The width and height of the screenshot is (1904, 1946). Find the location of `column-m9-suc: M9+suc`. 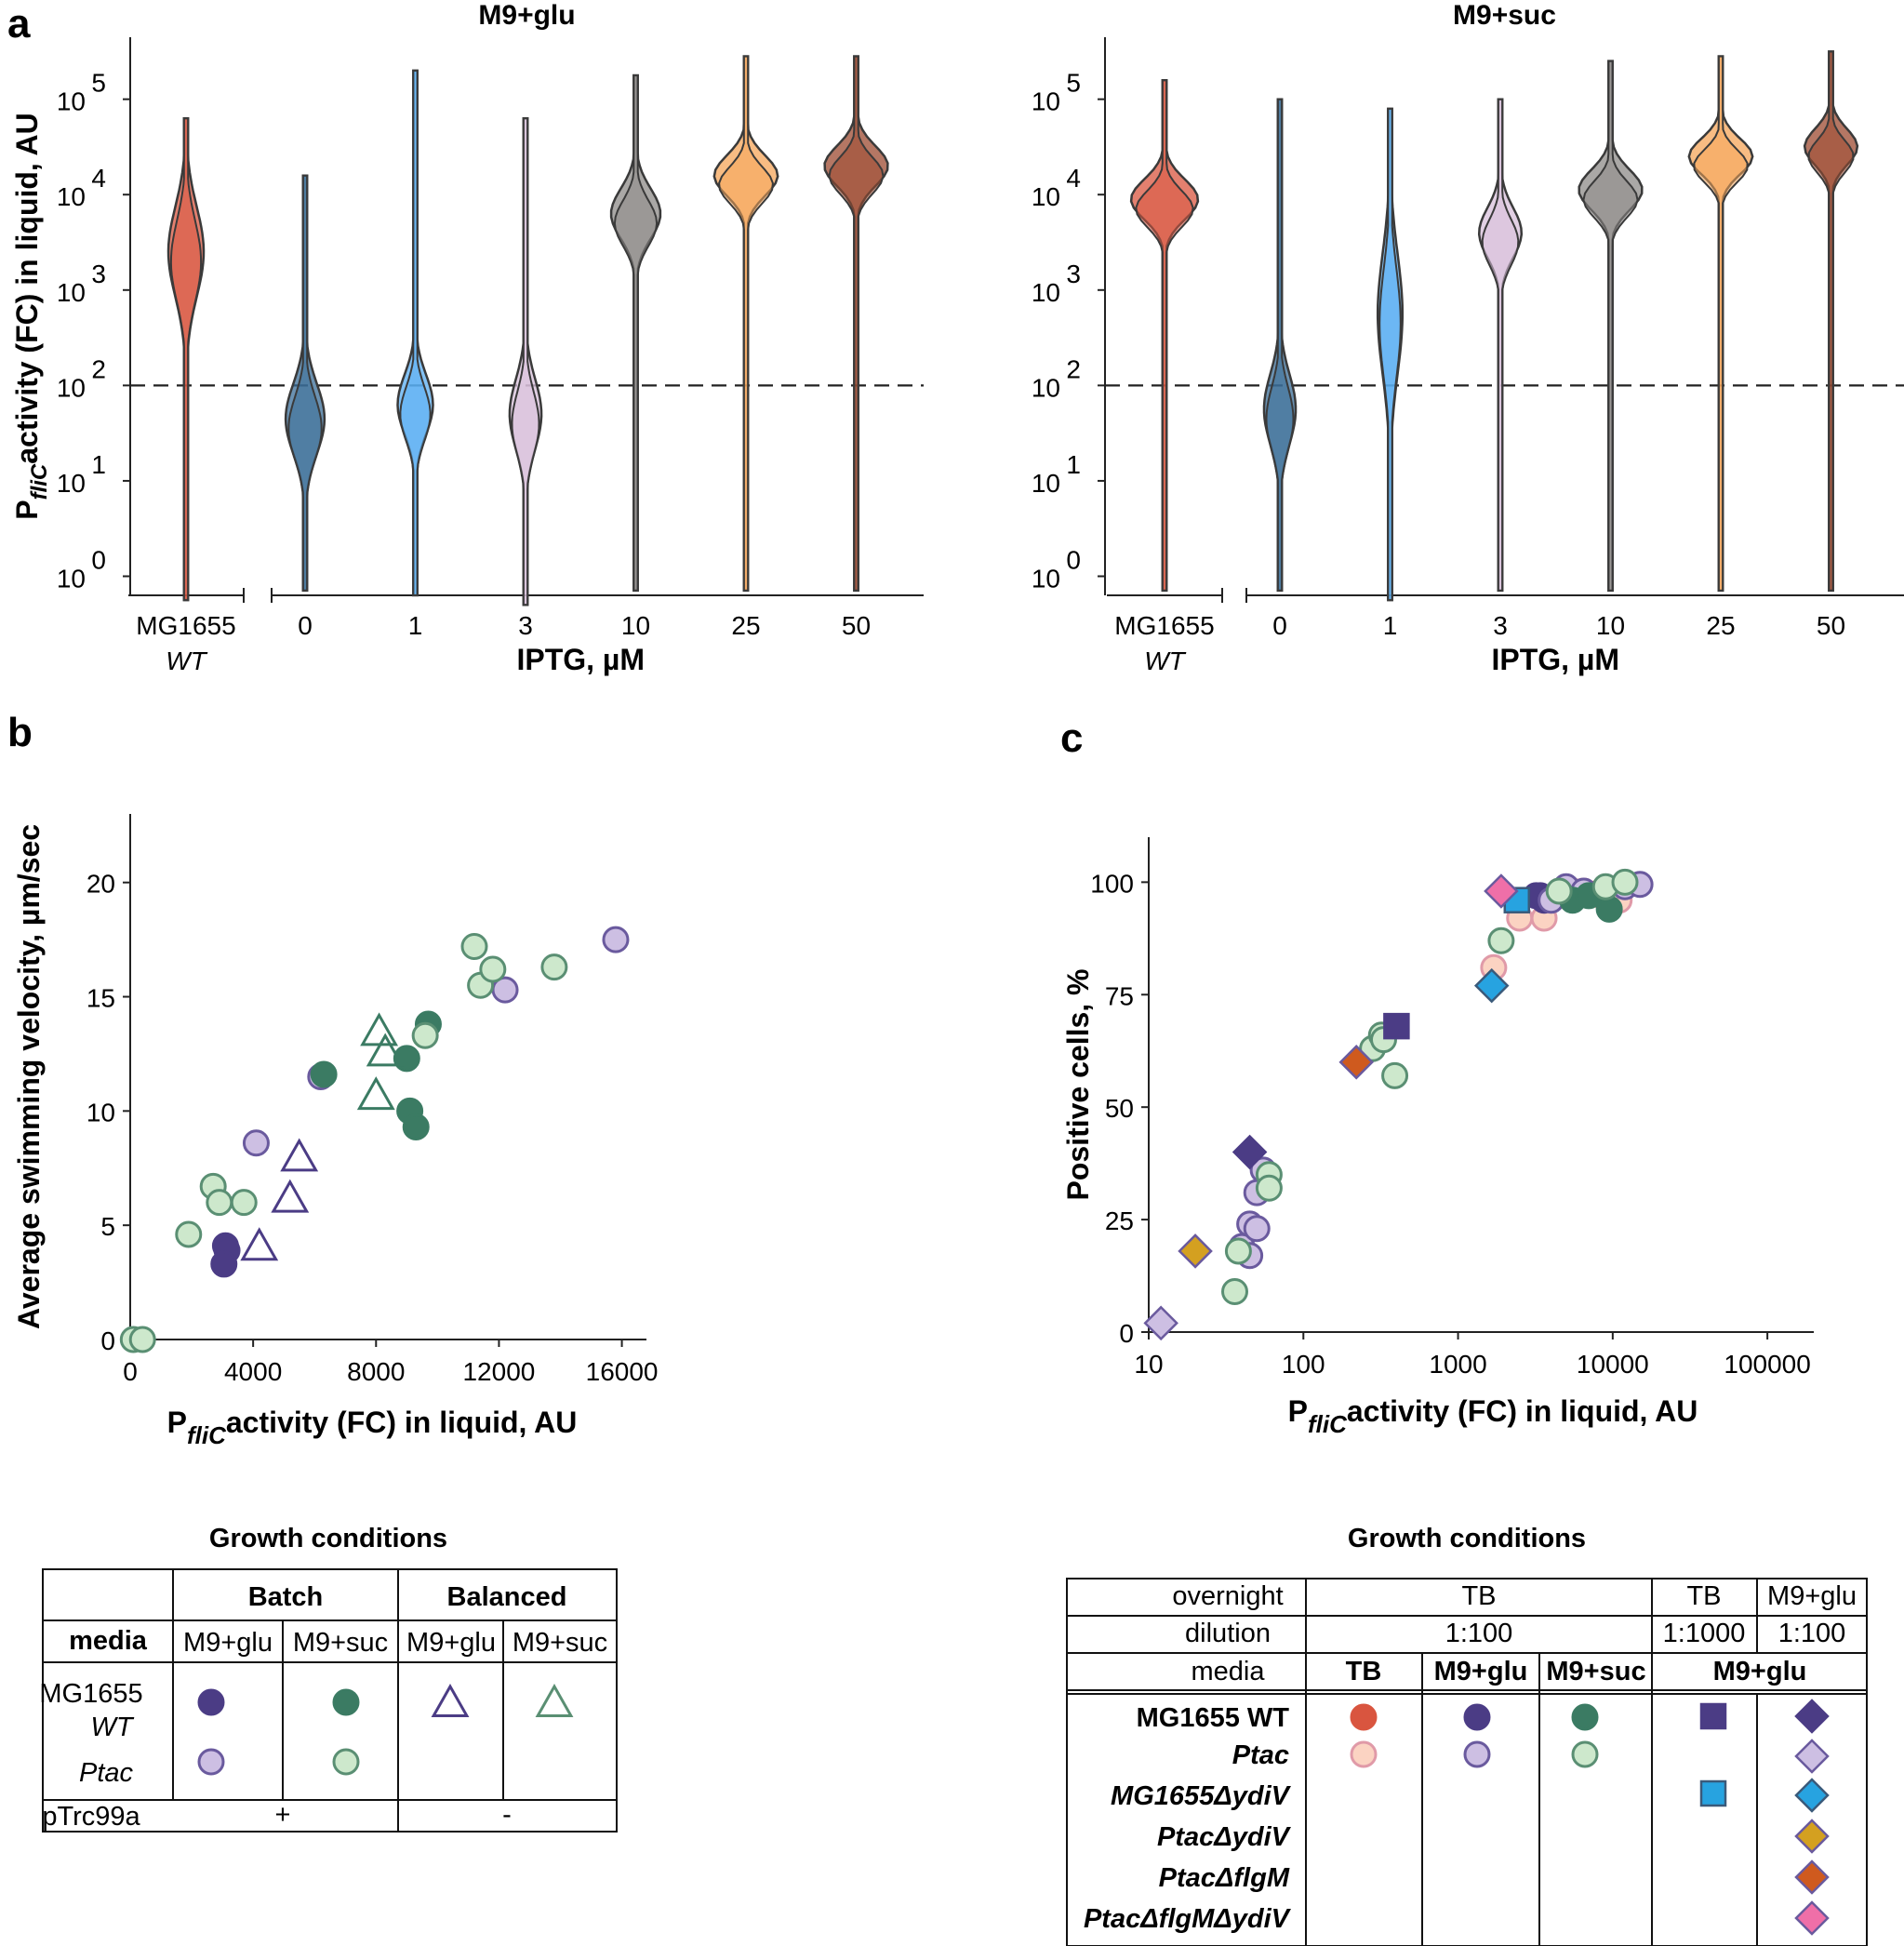

column-m9-suc: M9+suc is located at coordinates (340, 1643).